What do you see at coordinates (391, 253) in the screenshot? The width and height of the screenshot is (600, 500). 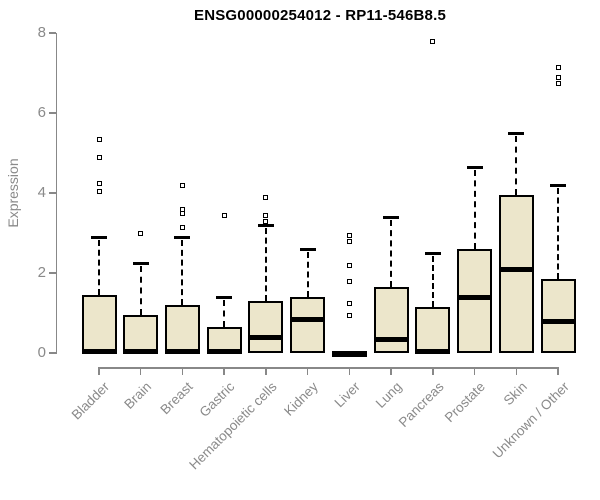 I see `whisker-lung` at bounding box center [391, 253].